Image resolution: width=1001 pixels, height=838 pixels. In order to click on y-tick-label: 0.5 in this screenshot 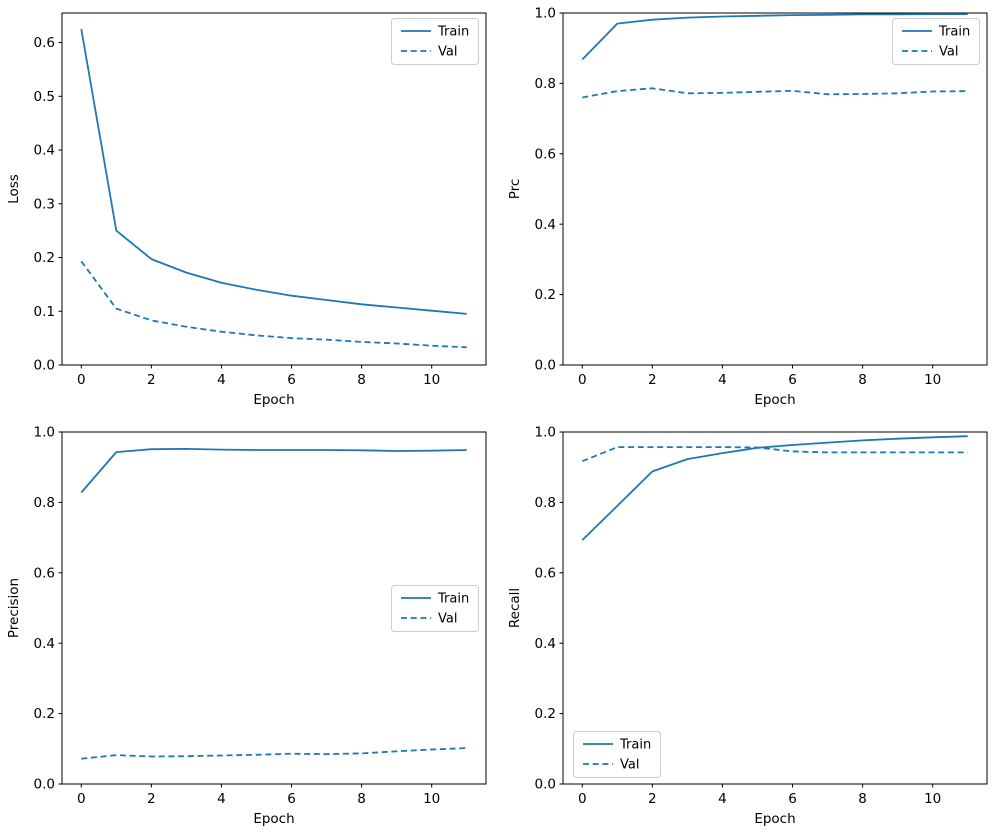, I will do `click(44, 97)`.